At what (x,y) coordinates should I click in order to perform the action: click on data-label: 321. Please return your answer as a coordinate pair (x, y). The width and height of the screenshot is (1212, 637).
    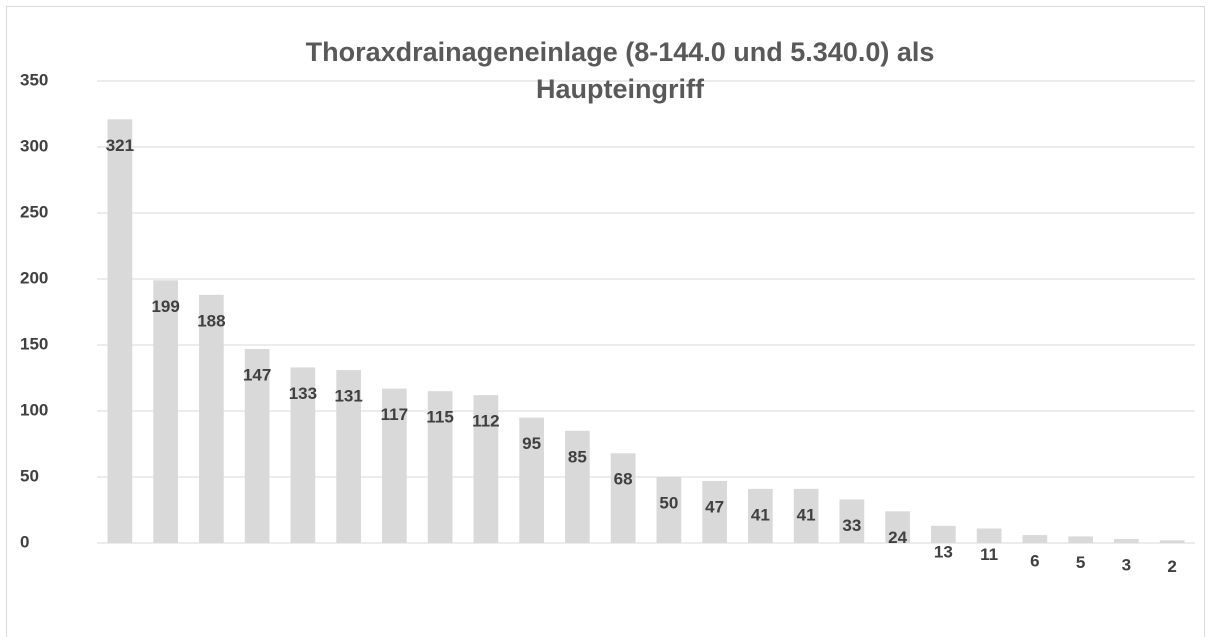
    Looking at the image, I should click on (120, 145).